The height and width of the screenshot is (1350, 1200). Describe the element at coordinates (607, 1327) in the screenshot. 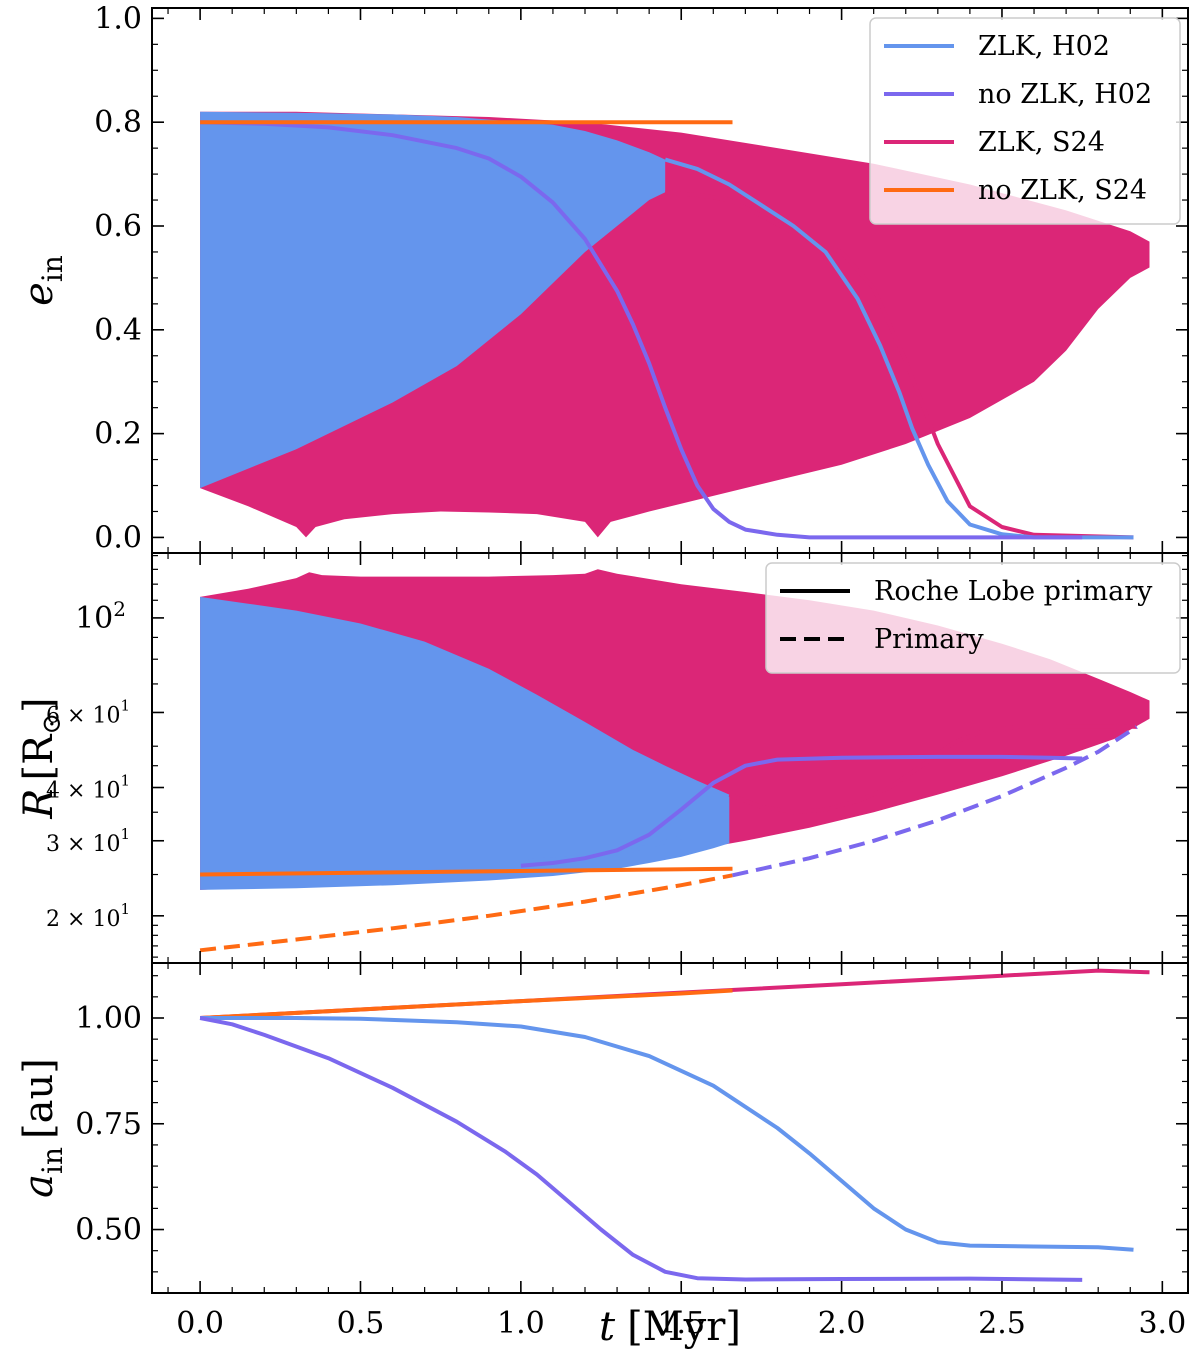

I see `x-label-symbol: t` at that location.